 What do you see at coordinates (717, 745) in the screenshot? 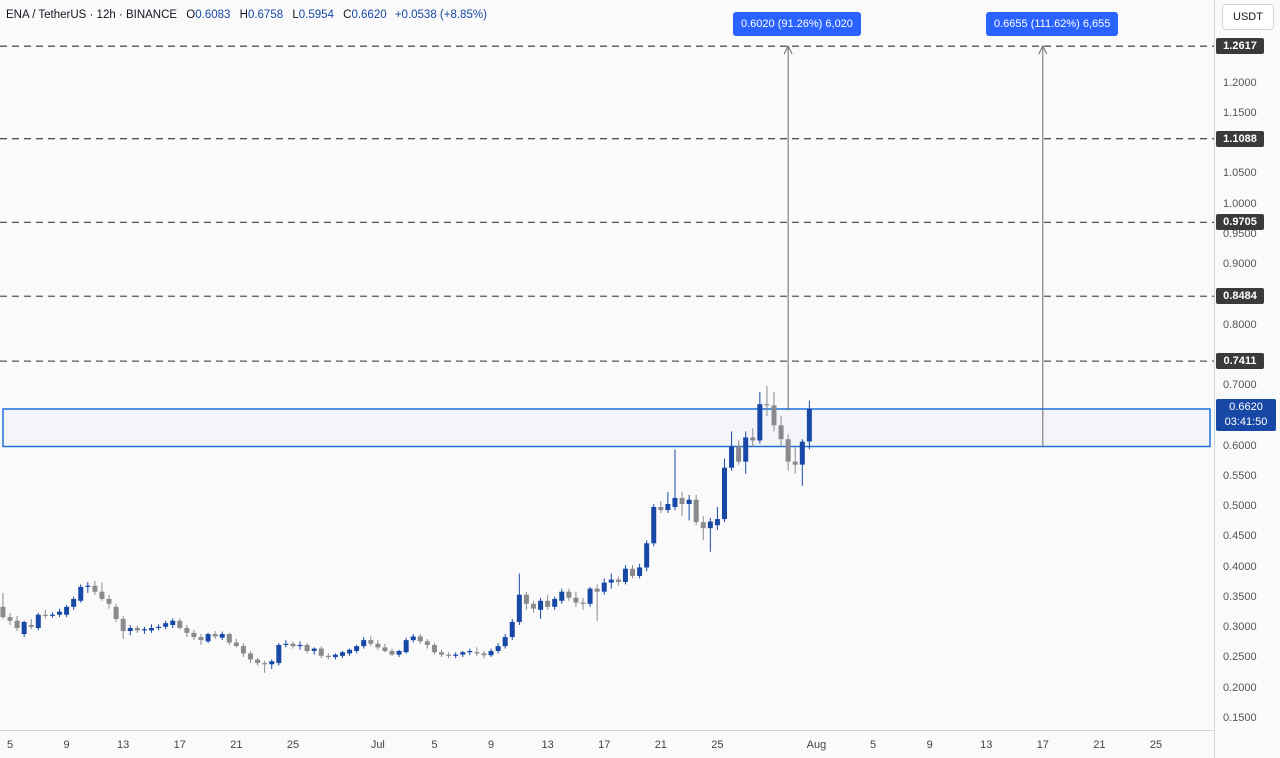
I see `time-tick-label: 25` at bounding box center [717, 745].